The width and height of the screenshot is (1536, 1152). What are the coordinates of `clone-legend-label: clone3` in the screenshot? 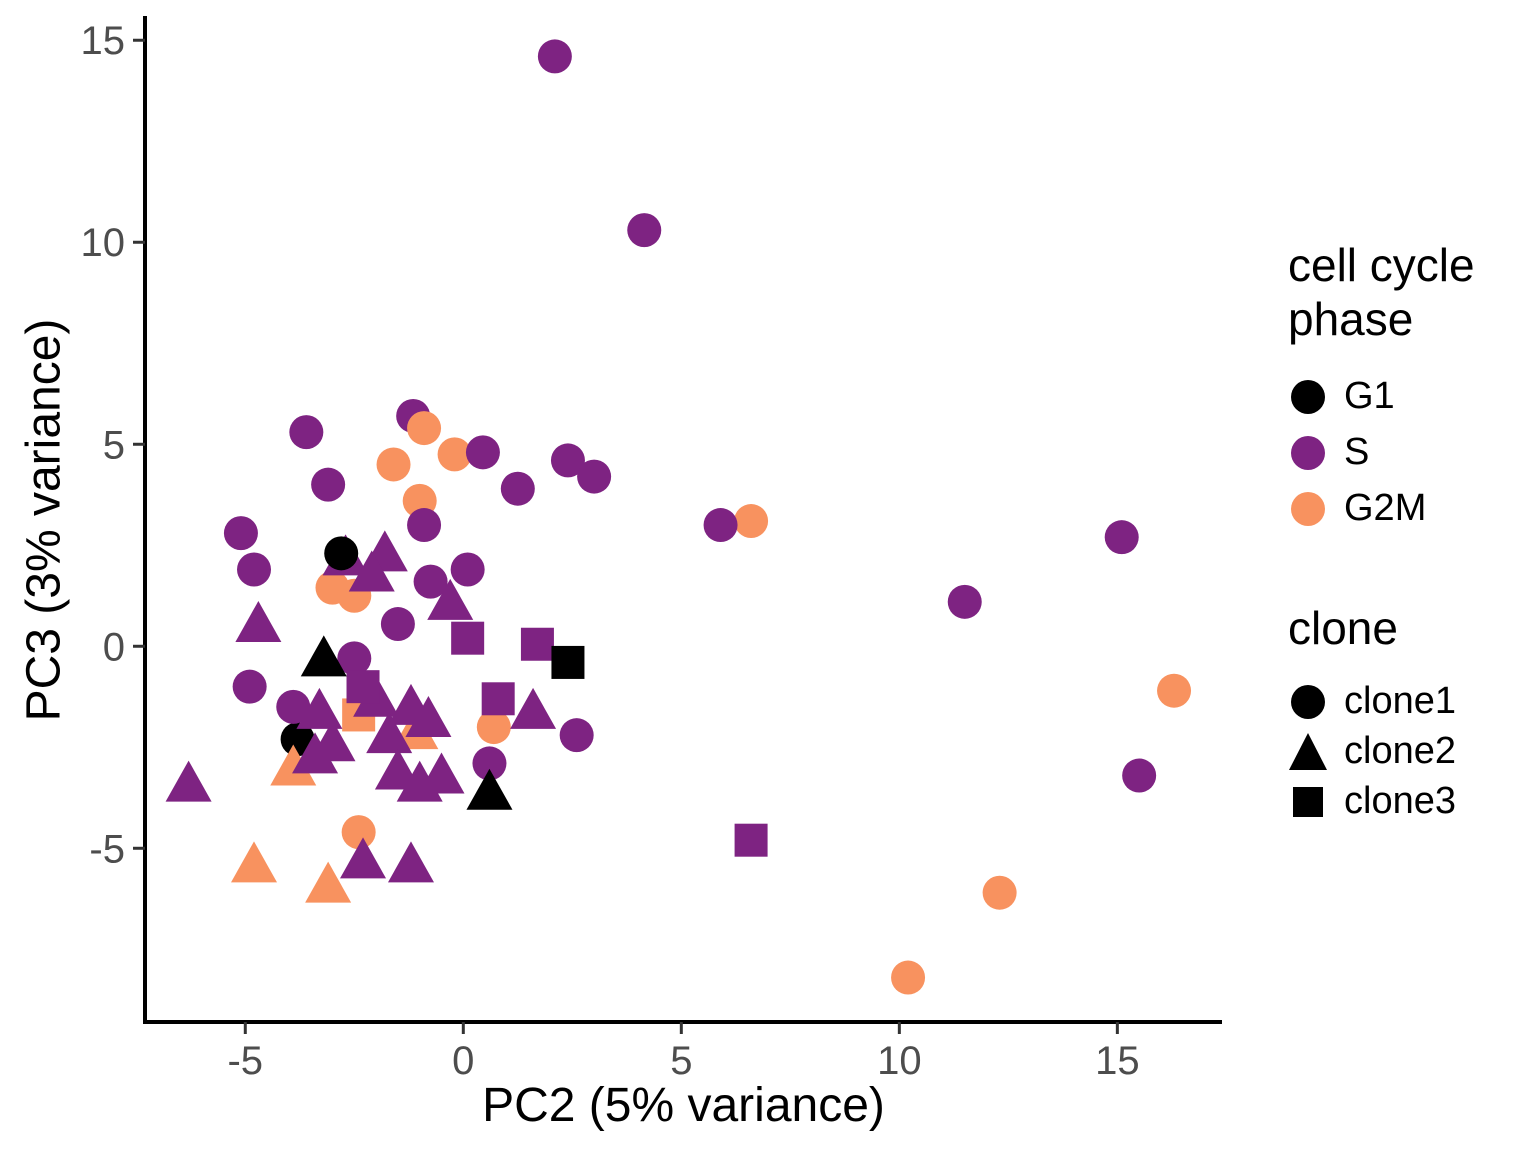 It's located at (1400, 801).